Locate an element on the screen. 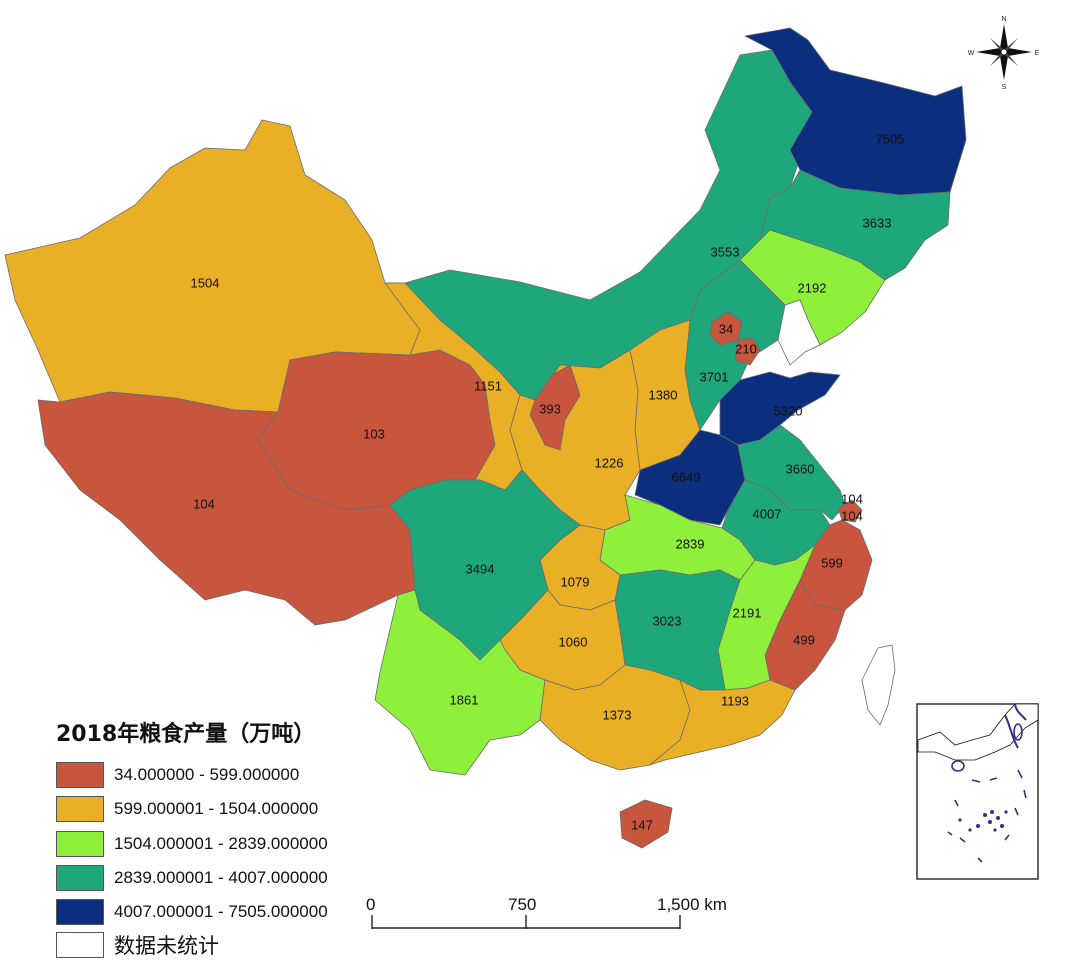  legend-item-no-data: 数据未统计 is located at coordinates (137, 945).